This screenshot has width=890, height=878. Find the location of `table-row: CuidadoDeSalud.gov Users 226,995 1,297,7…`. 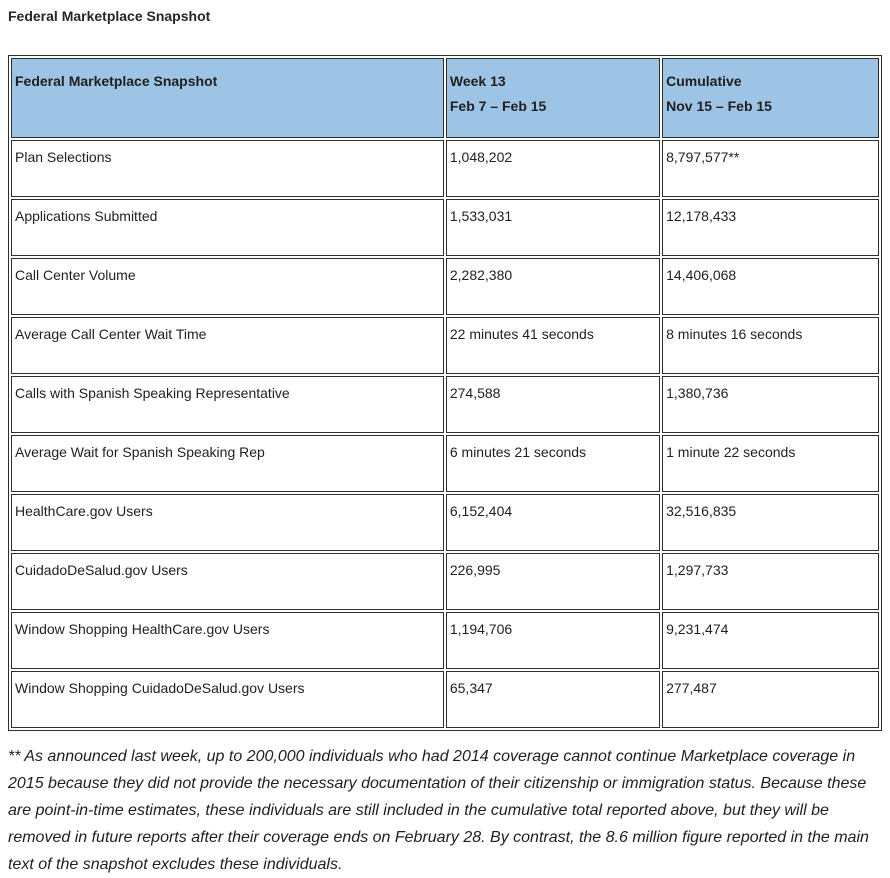

table-row: CuidadoDeSalud.gov Users 226,995 1,297,7… is located at coordinates (445, 581).